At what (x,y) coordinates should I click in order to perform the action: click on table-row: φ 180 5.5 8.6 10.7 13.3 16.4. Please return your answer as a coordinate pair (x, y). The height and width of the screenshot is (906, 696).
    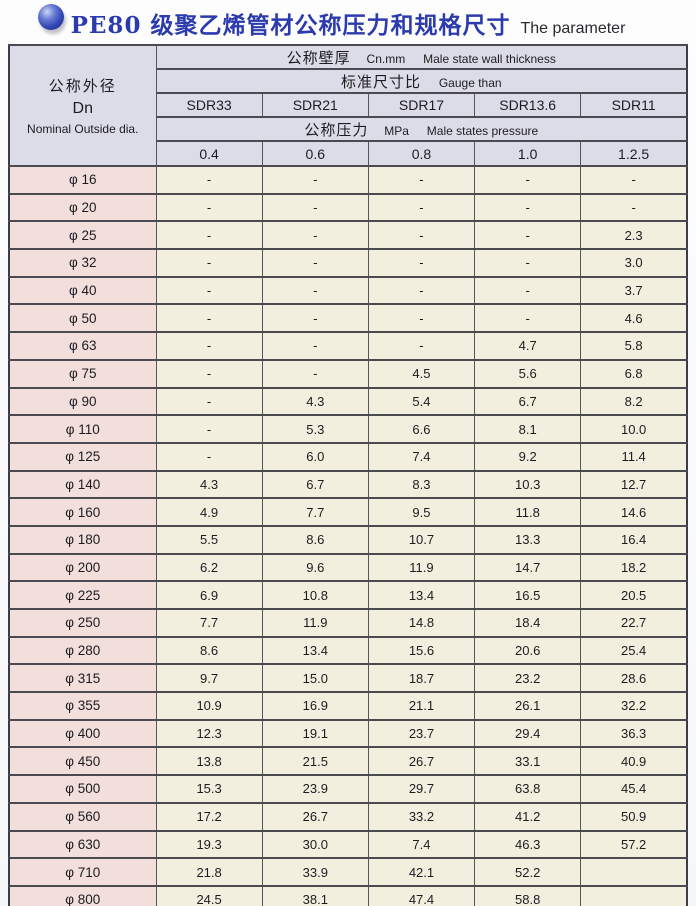
    Looking at the image, I should click on (348, 539).